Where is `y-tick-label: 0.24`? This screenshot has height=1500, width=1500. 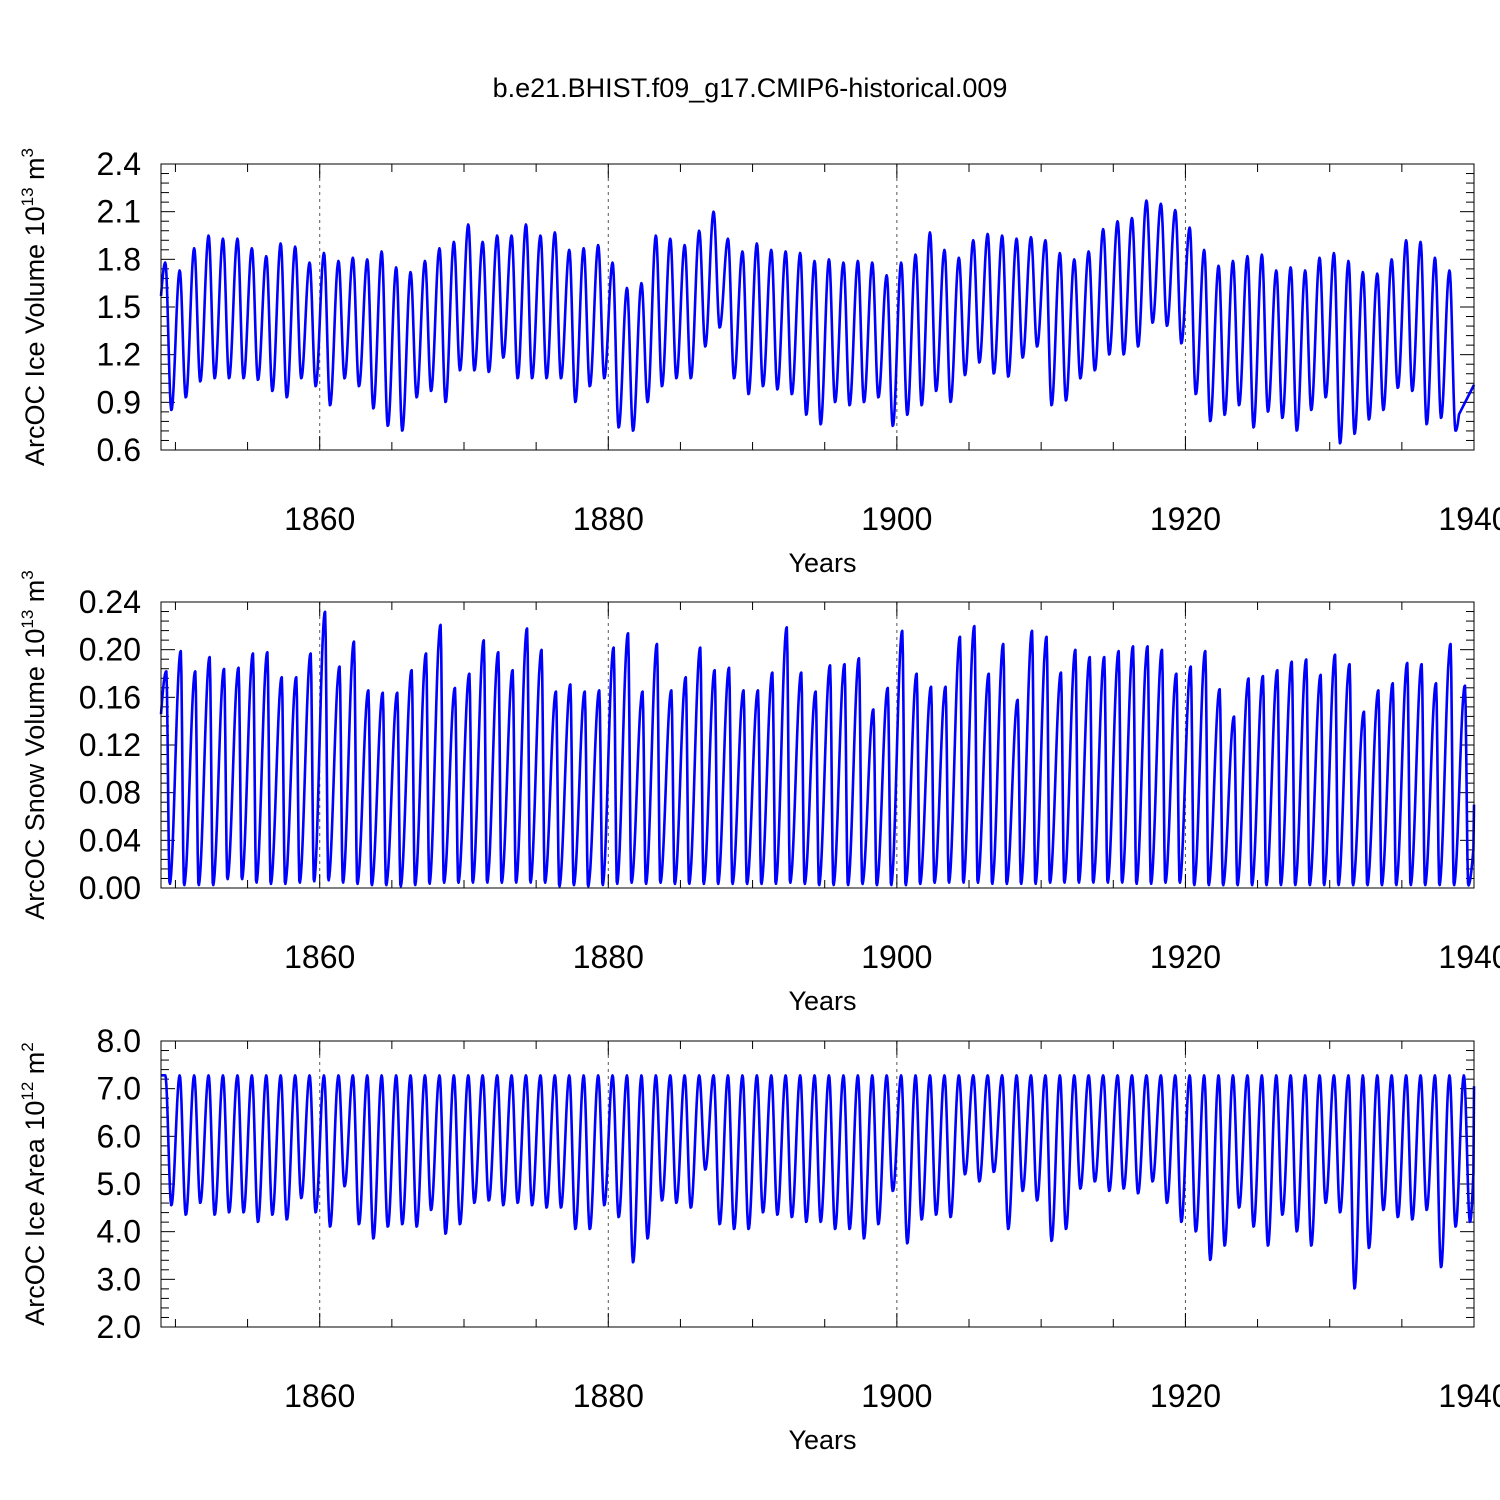
y-tick-label: 0.24 is located at coordinates (110, 602).